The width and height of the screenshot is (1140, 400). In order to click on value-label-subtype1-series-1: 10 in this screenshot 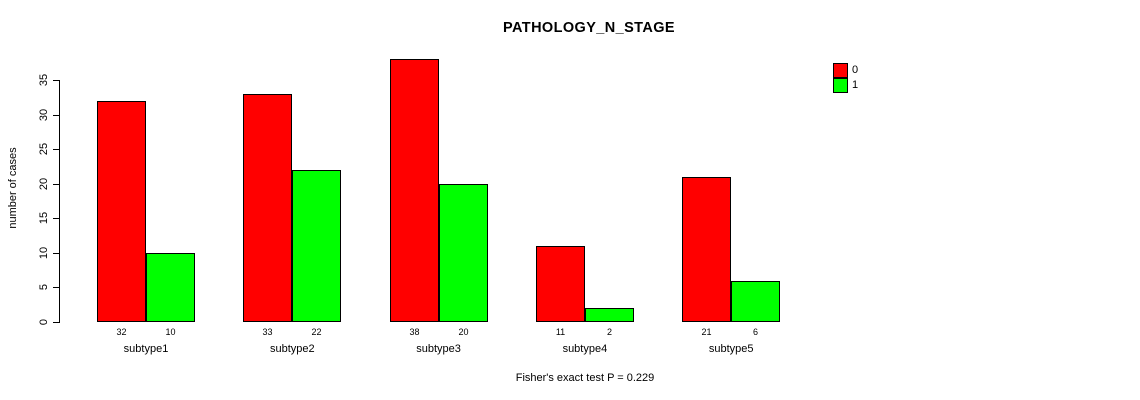, I will do `click(170, 332)`.